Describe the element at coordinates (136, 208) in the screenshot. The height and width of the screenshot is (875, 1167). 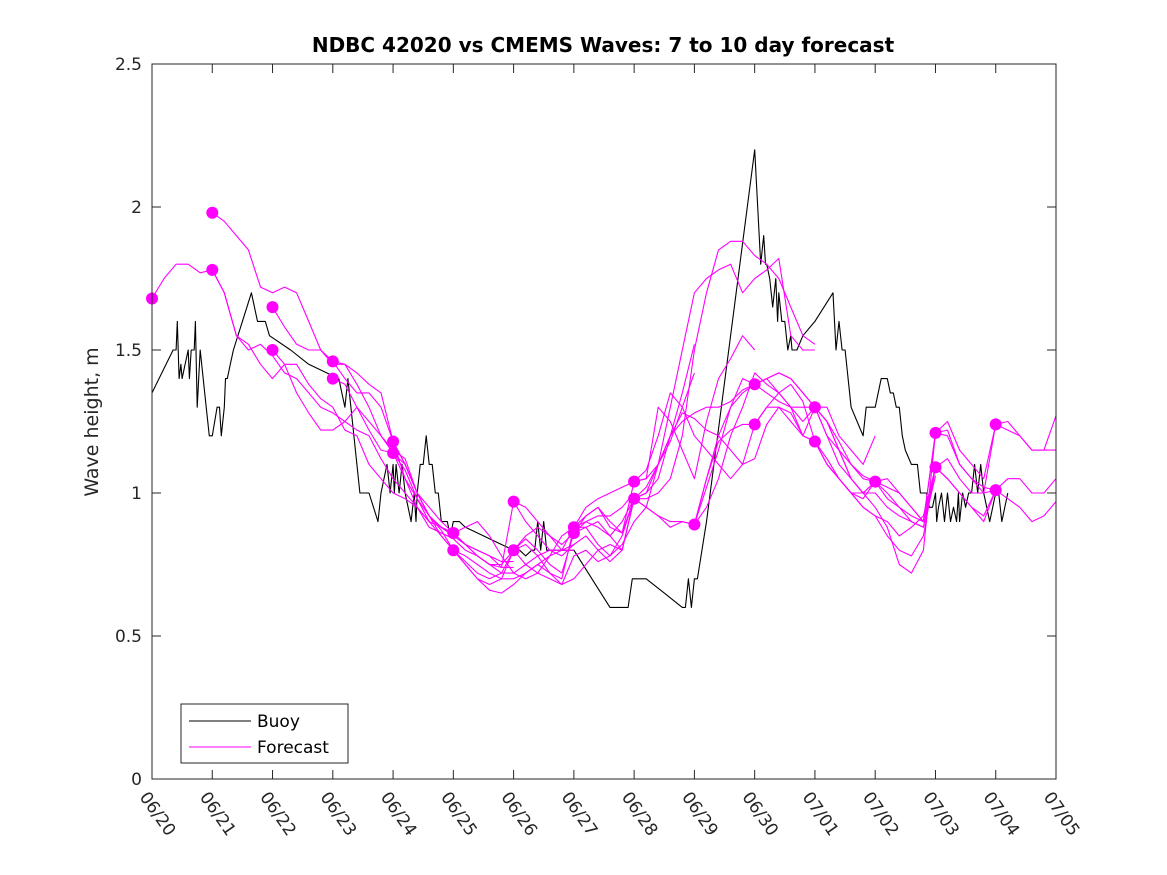
I see `y-tick-label: 2` at that location.